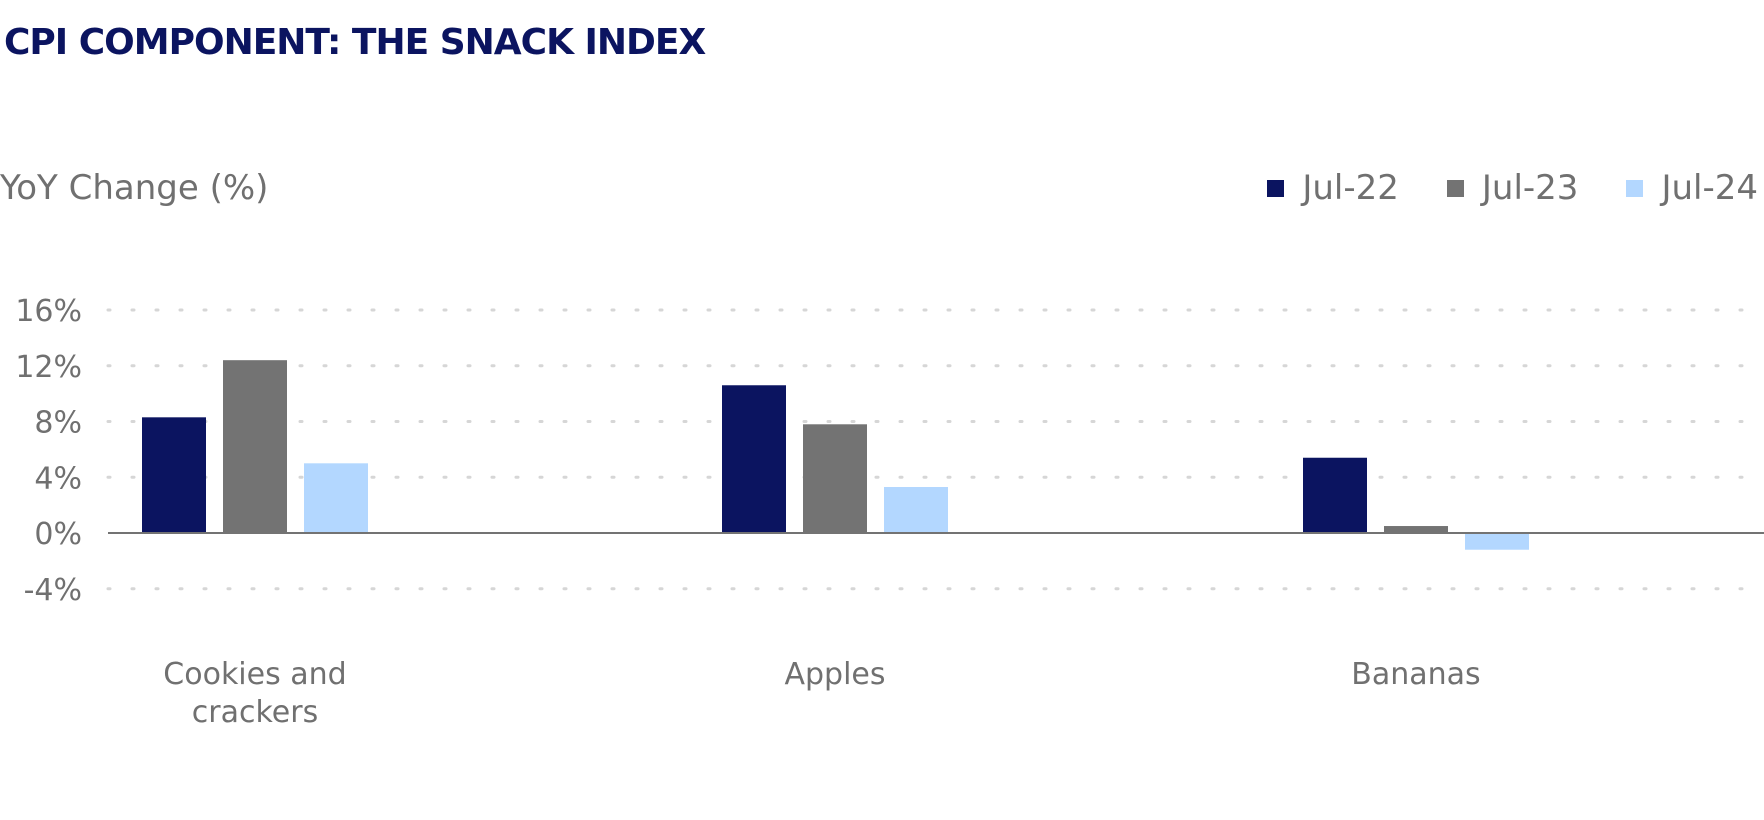  I want to click on legend-item-jul-24: Jul-24, so click(1692, 188).